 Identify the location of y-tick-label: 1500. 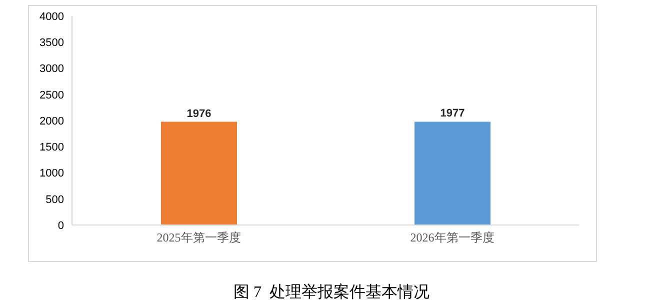
(52, 148).